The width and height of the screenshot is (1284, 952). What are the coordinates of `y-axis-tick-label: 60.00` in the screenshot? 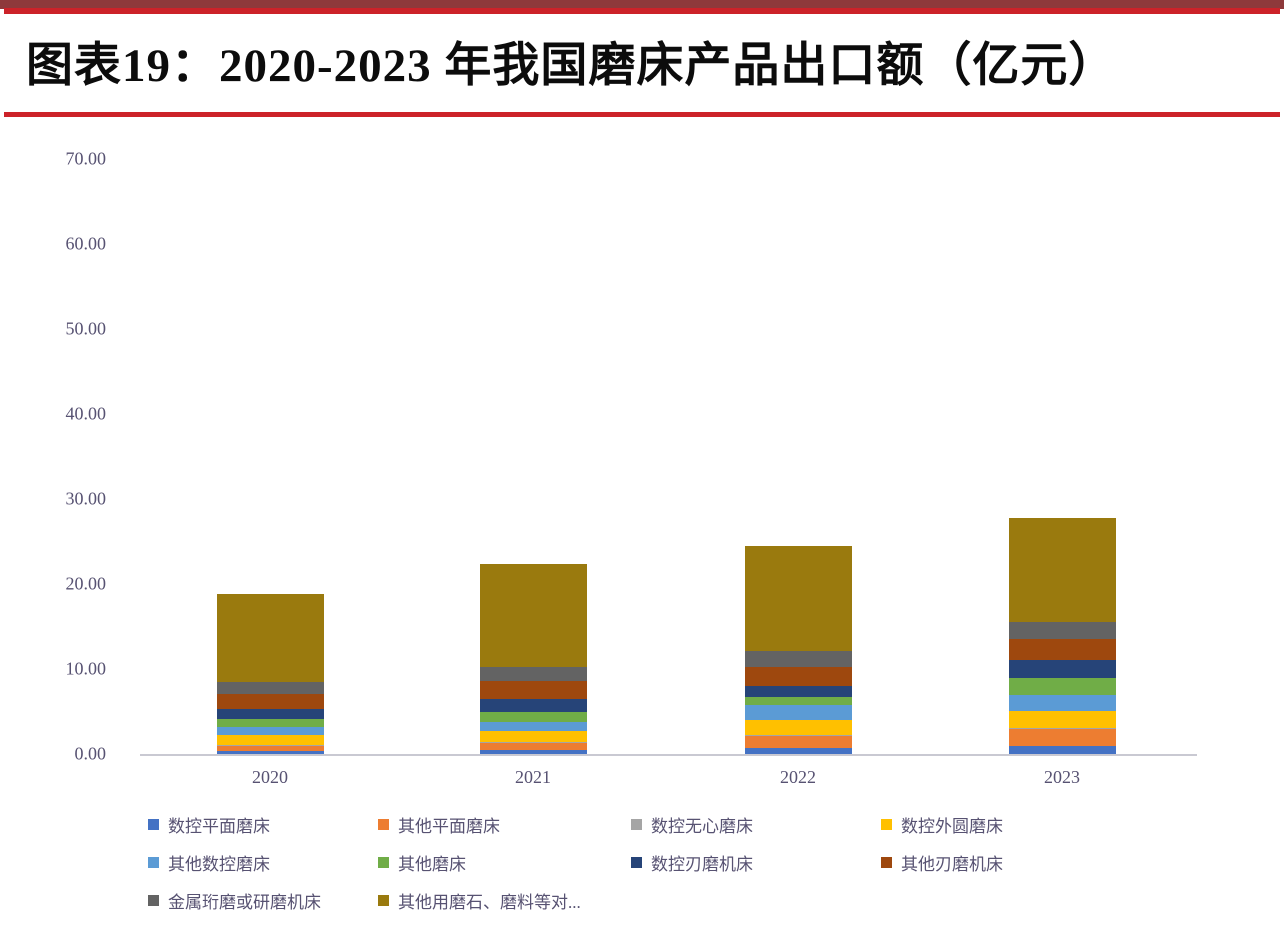 It's located at (86, 243).